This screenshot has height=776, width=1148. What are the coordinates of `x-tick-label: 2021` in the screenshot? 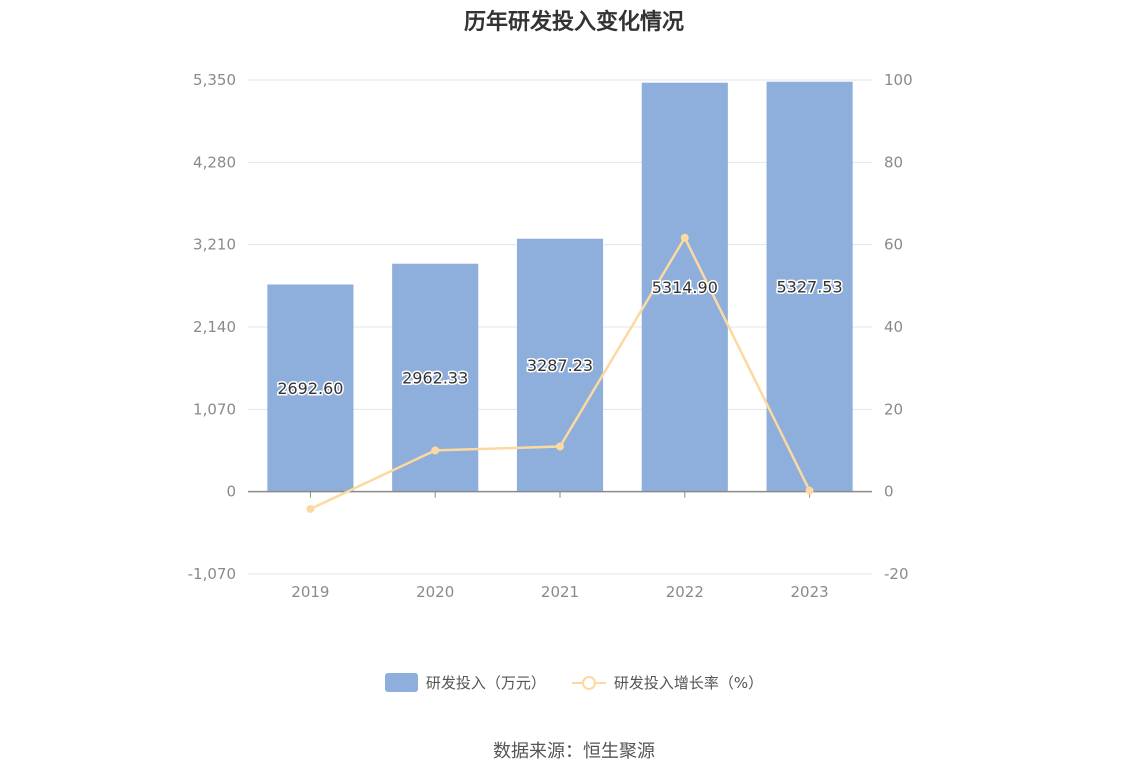 It's located at (560, 592).